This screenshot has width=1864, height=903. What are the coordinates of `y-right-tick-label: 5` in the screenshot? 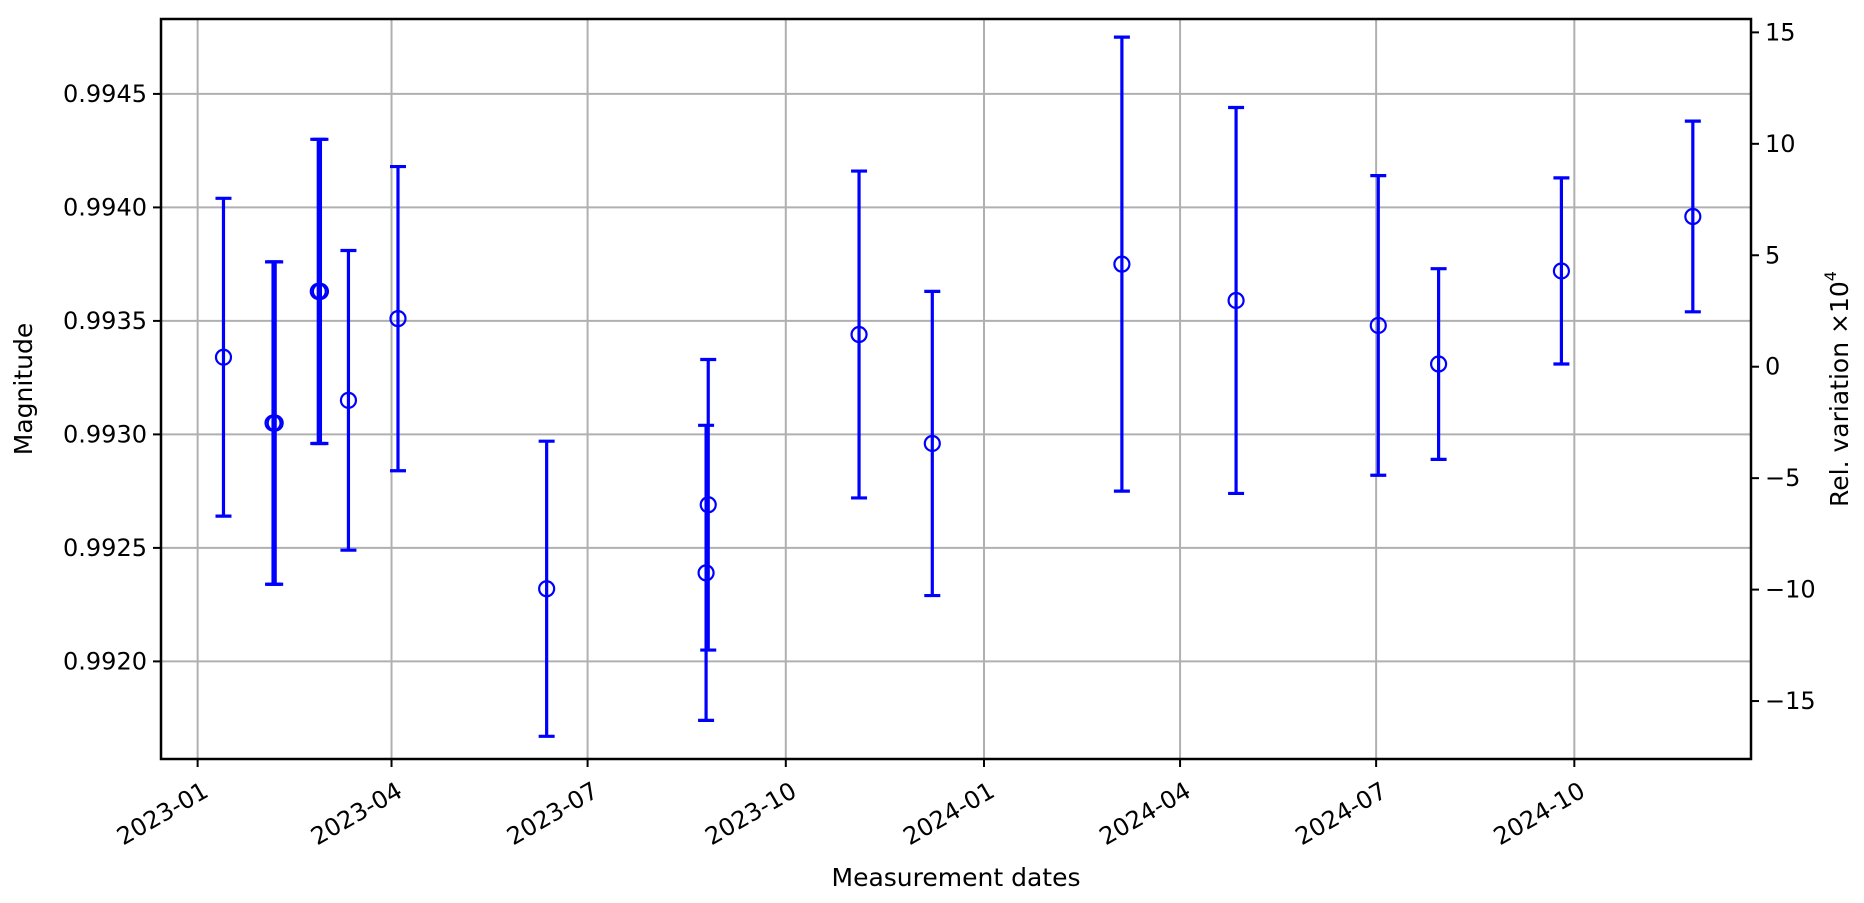 It's located at (1772, 255).